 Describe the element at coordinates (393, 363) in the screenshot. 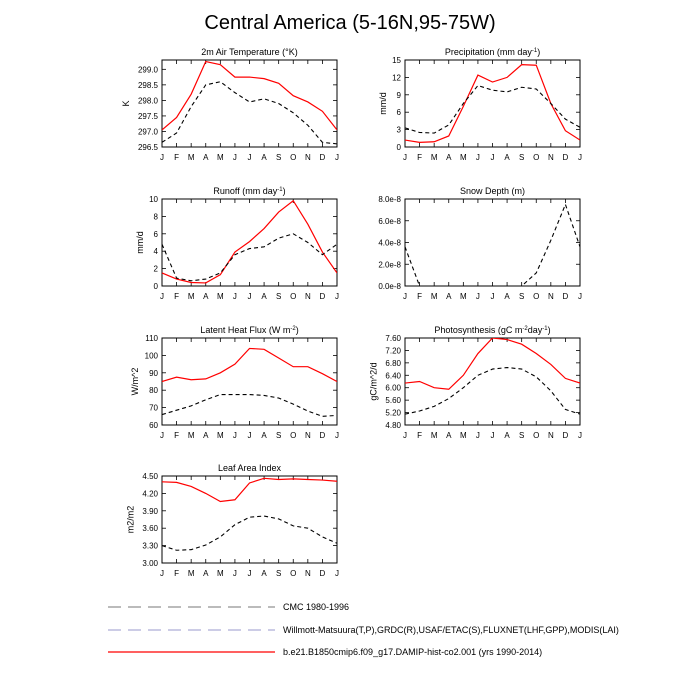

I see `y-tick-label: 6.80` at that location.